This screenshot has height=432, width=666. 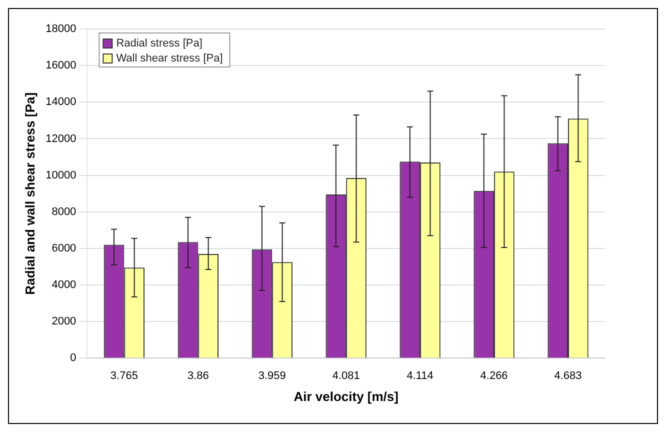 What do you see at coordinates (494, 376) in the screenshot?
I see `x-tick-label: 4.266` at bounding box center [494, 376].